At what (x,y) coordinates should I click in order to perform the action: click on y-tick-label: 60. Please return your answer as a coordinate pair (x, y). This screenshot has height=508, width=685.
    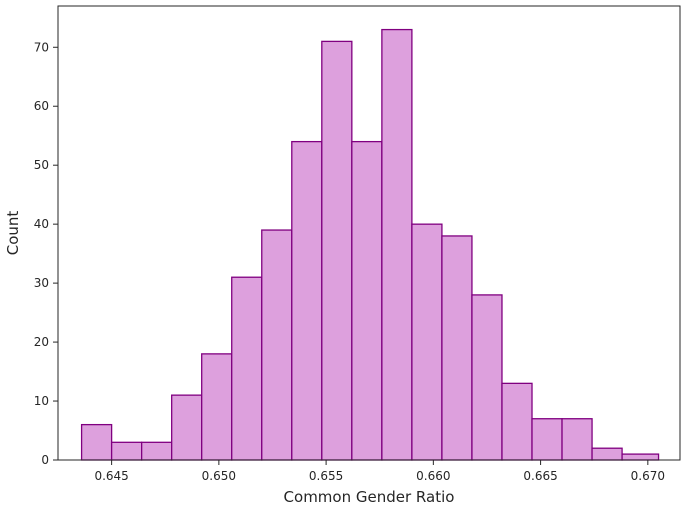
    Looking at the image, I should click on (41, 106).